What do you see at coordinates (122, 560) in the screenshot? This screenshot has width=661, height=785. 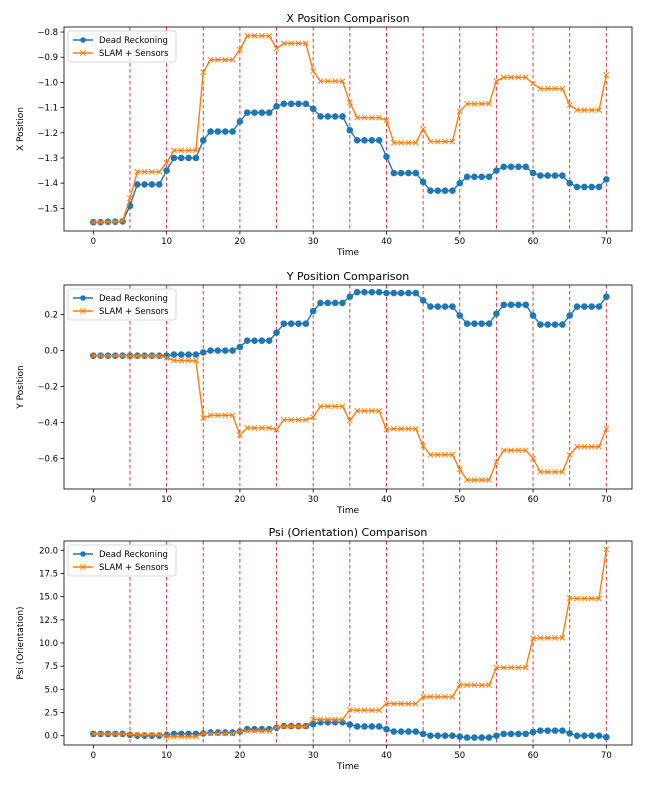 I see `legend: Dead Reckoning SLAM + Sensors` at bounding box center [122, 560].